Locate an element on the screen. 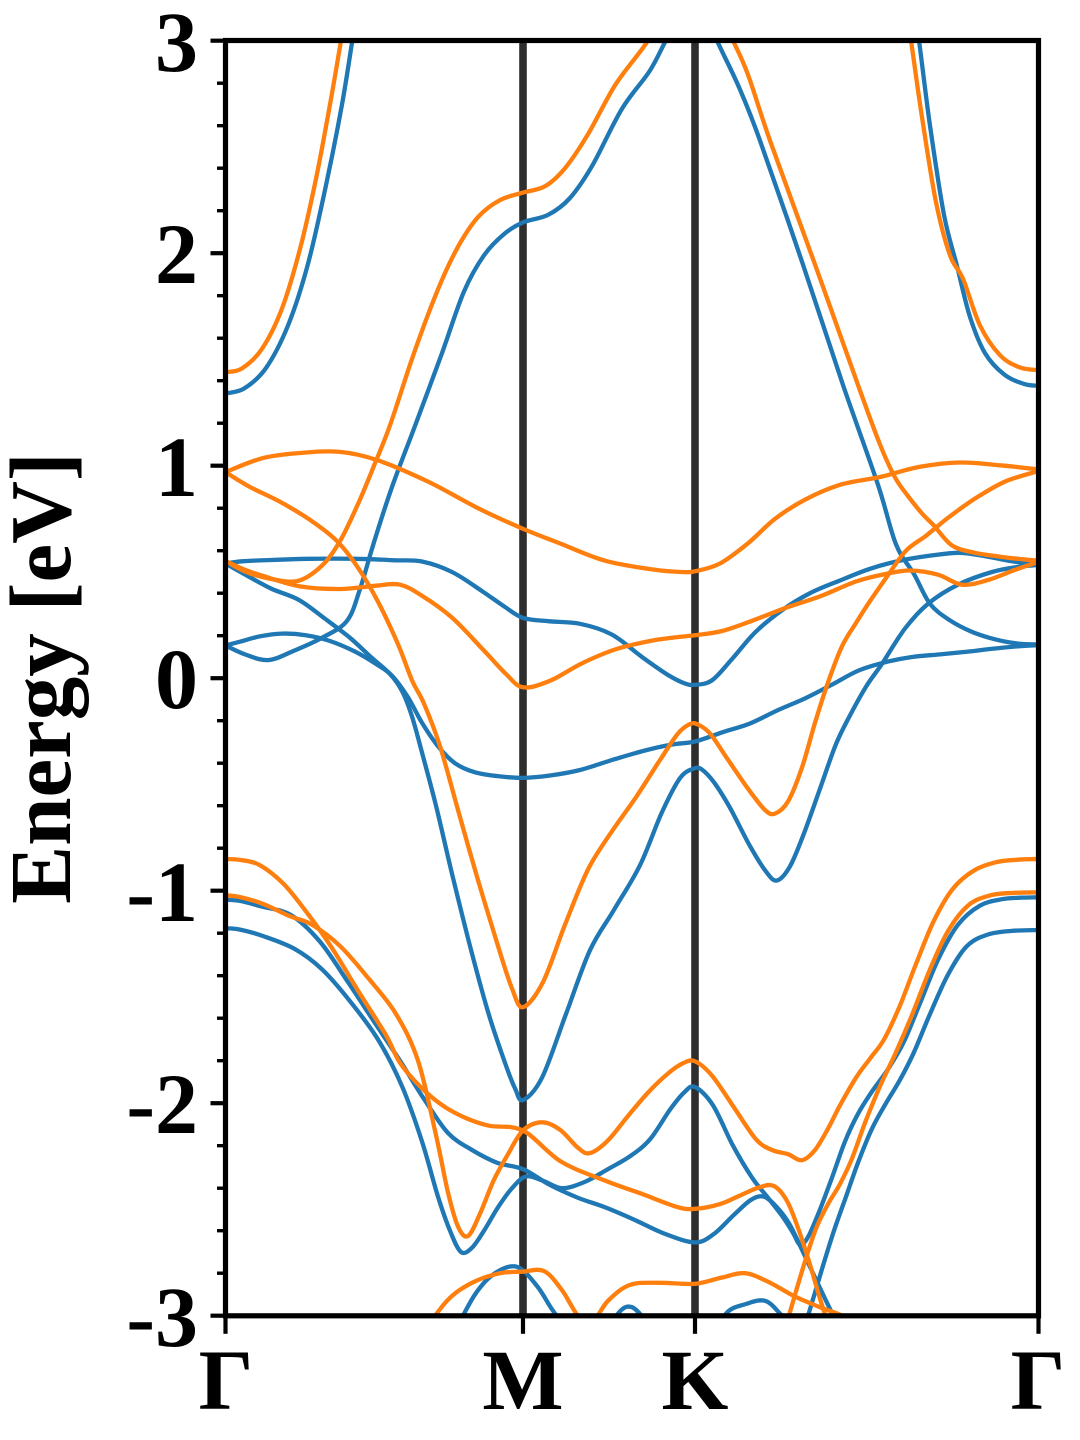 The height and width of the screenshot is (1440, 1080). svg-text: 0 is located at coordinates (176, 679).